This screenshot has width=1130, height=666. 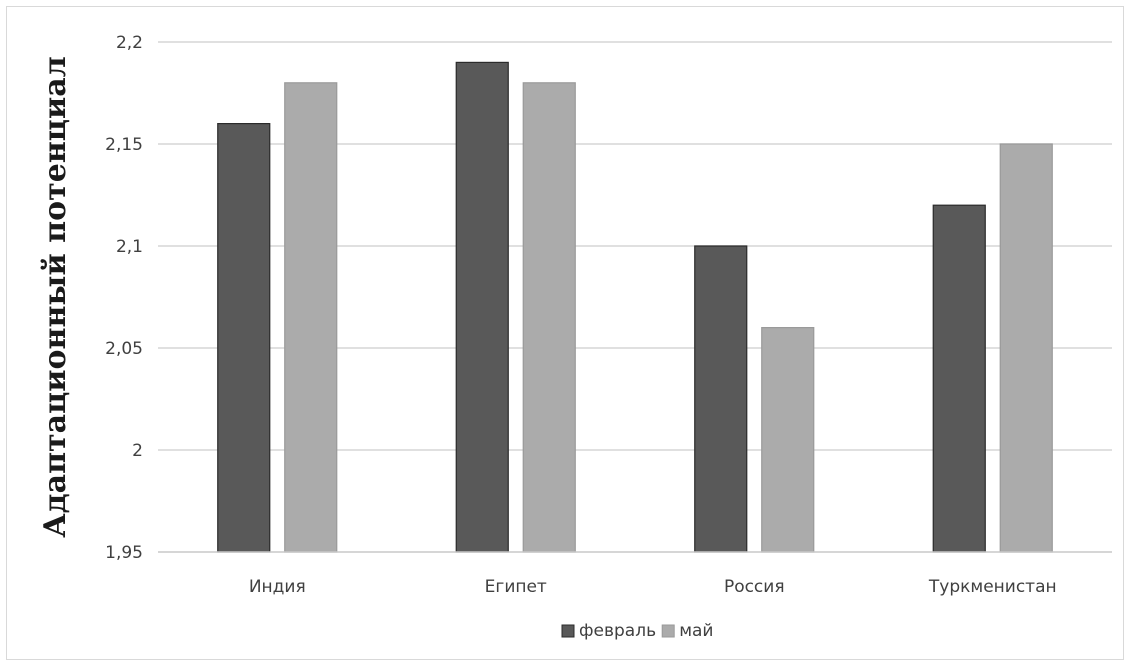 What do you see at coordinates (277, 587) in the screenshot?
I see `x-category-label: Индия` at bounding box center [277, 587].